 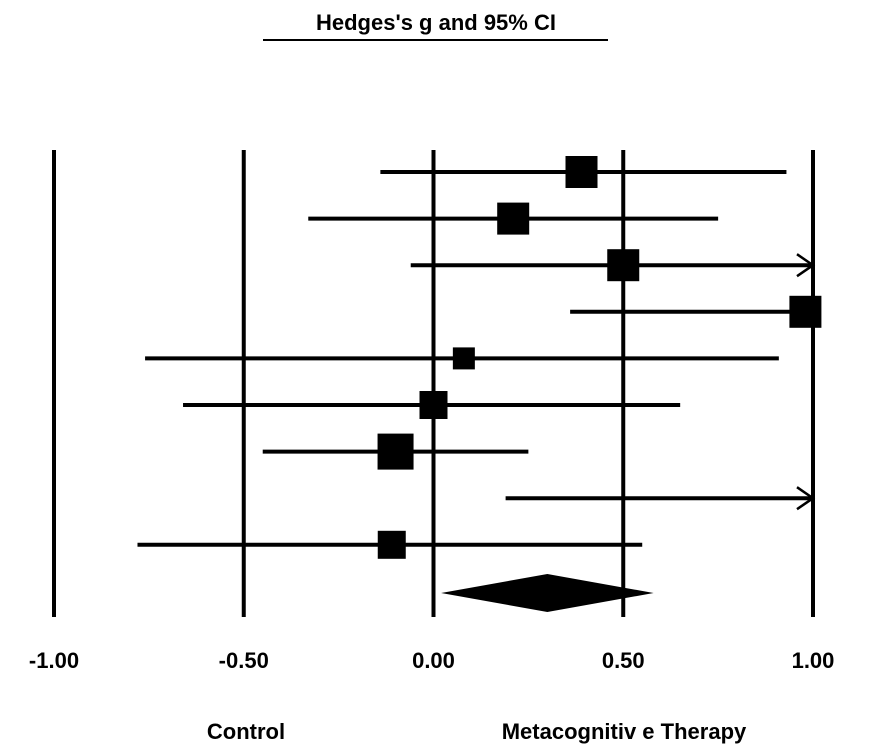 I want to click on x-axis-tick-labels: -1.00 -0.50 0.00 0.50 1.00, so click(x=431, y=660).